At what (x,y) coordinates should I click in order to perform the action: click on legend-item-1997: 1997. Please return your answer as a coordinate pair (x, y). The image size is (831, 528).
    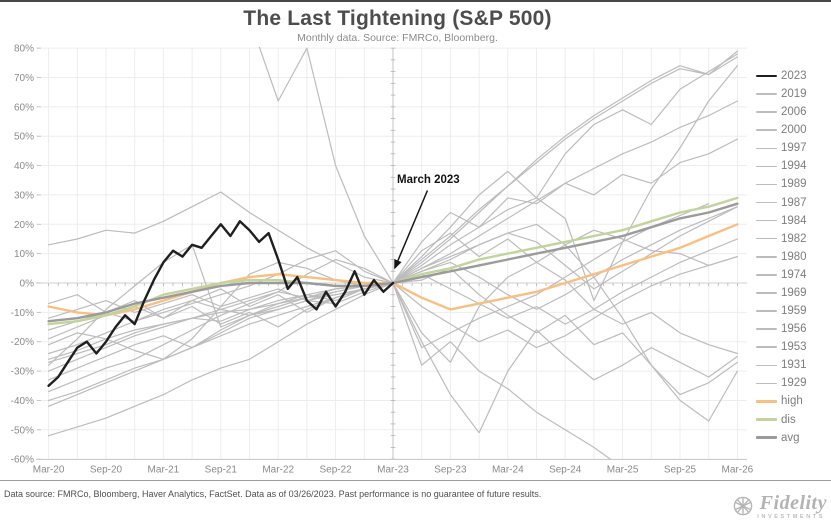
    Looking at the image, I should click on (781, 148).